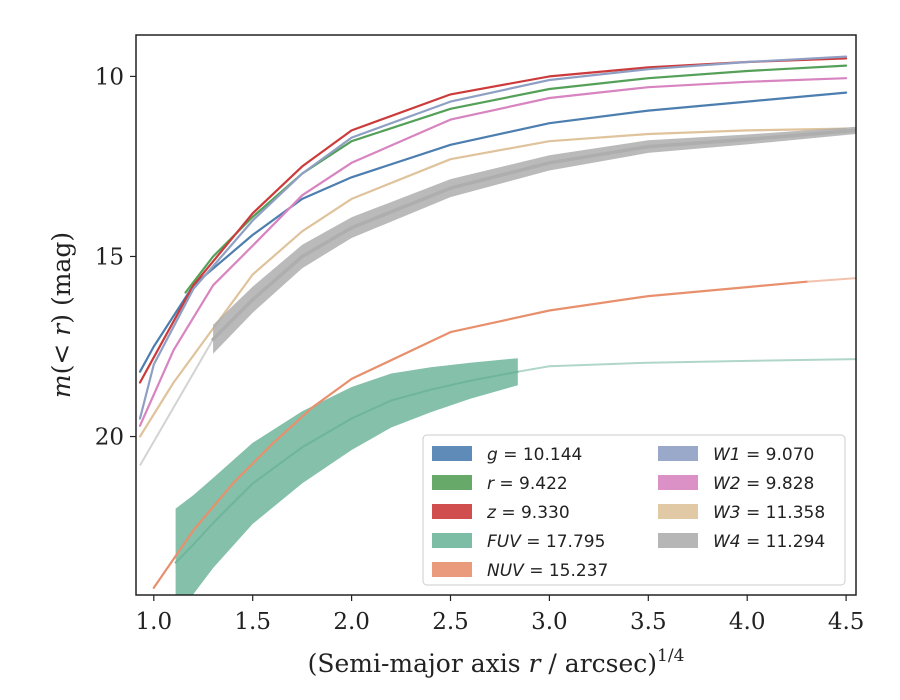  I want to click on series-FUV-band, so click(346, 476).